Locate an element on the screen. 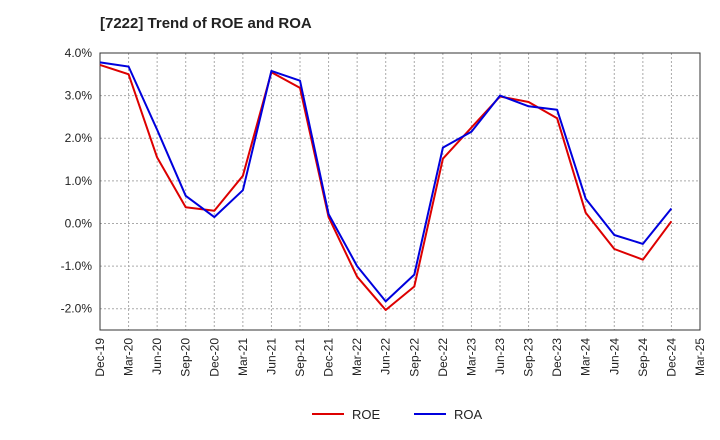 The image size is (720, 440). x-tick-label: Jun-22 is located at coordinates (386, 356).